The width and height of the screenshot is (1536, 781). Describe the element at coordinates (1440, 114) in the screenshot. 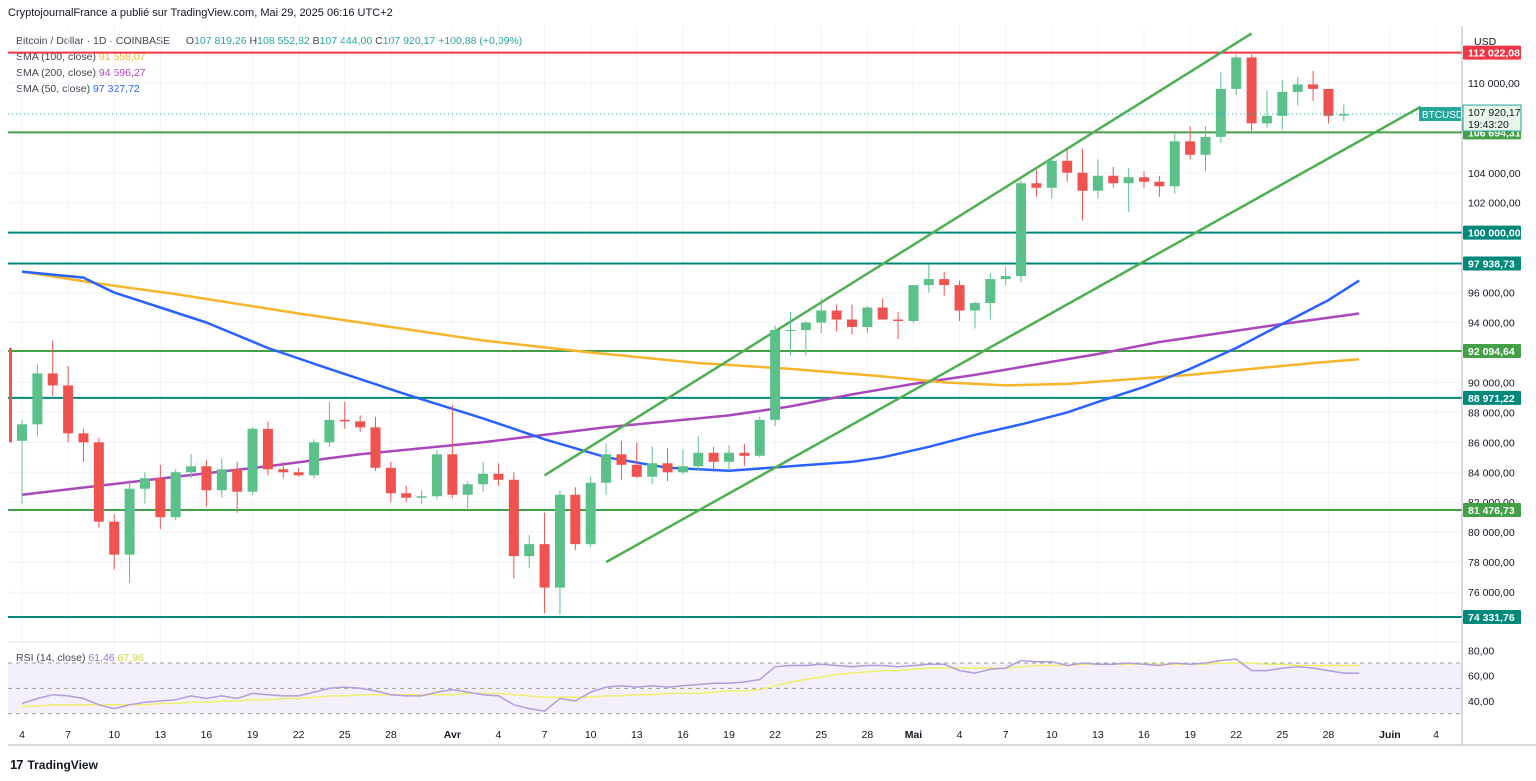

I see `symbol-tag-box` at that location.